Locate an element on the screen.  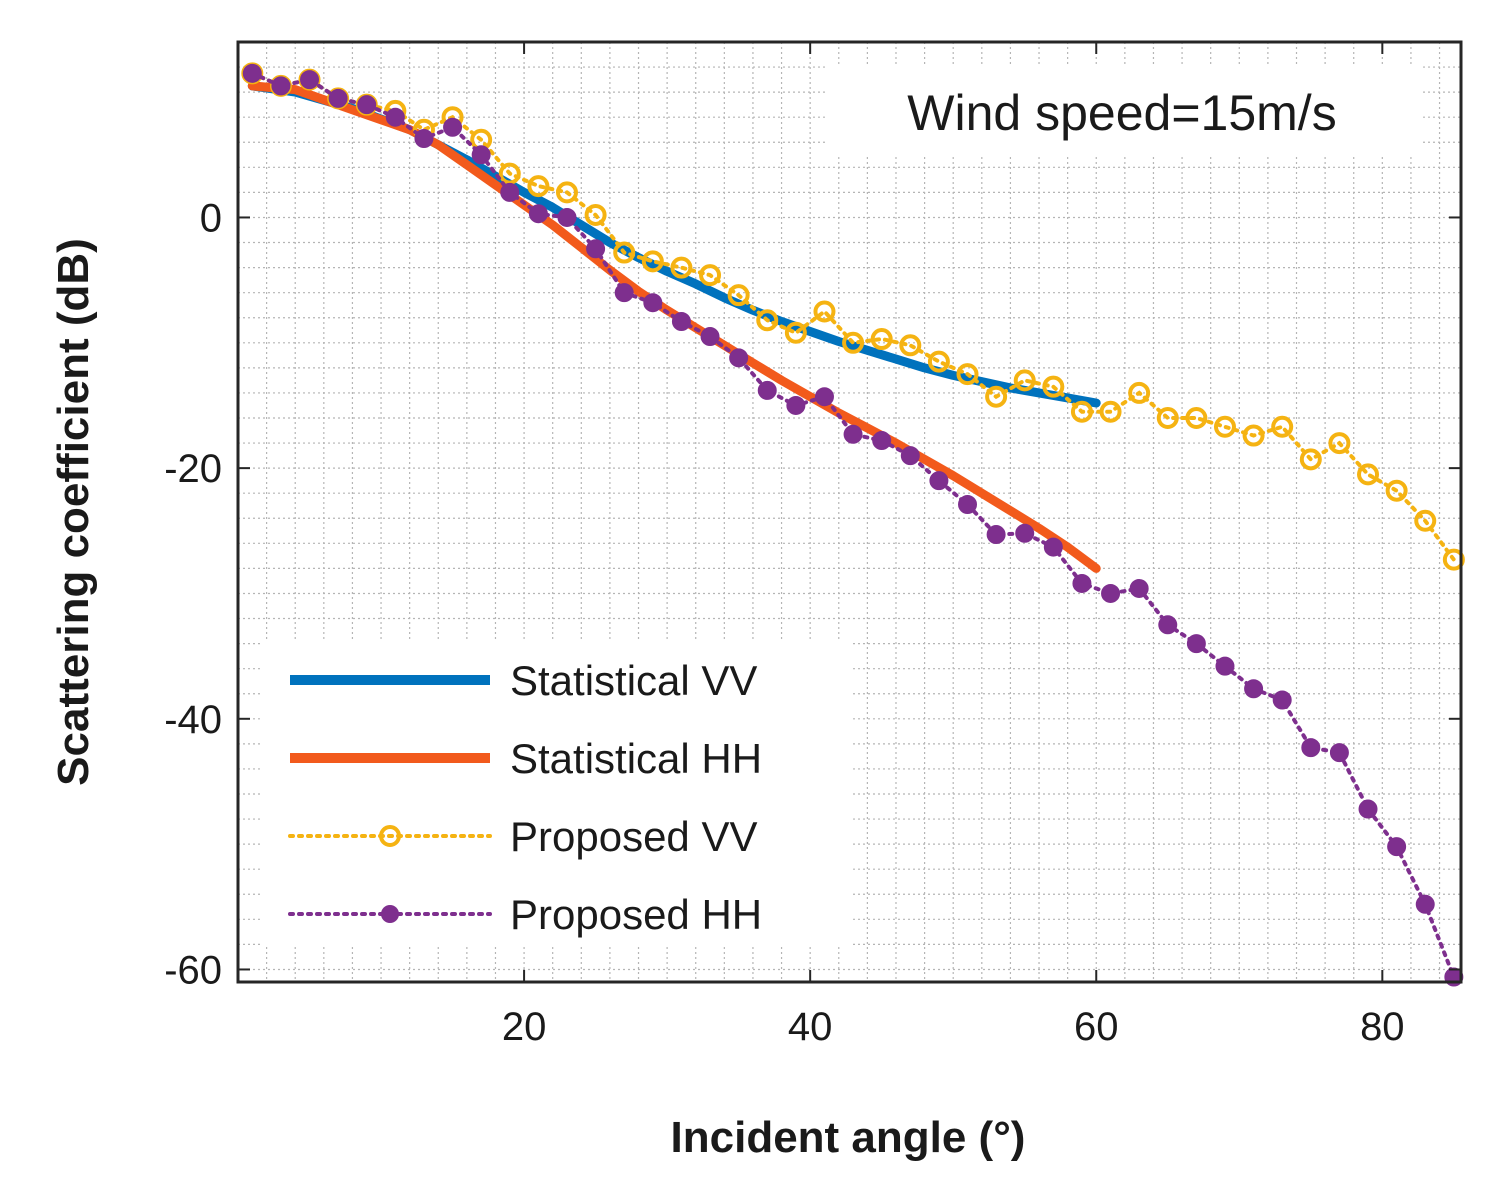
legend-item: Proposed HH is located at coordinates (525, 914).